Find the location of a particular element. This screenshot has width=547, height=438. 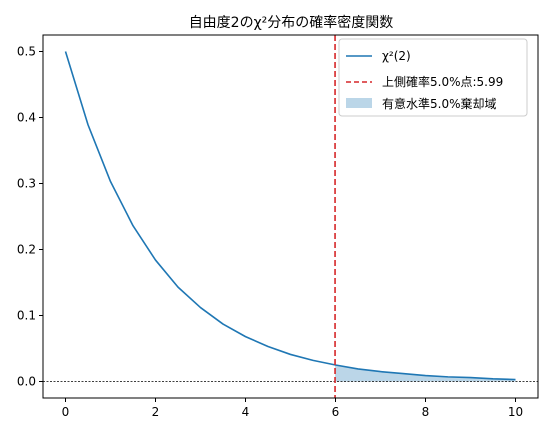

legend-frame is located at coordinates (433, 77).